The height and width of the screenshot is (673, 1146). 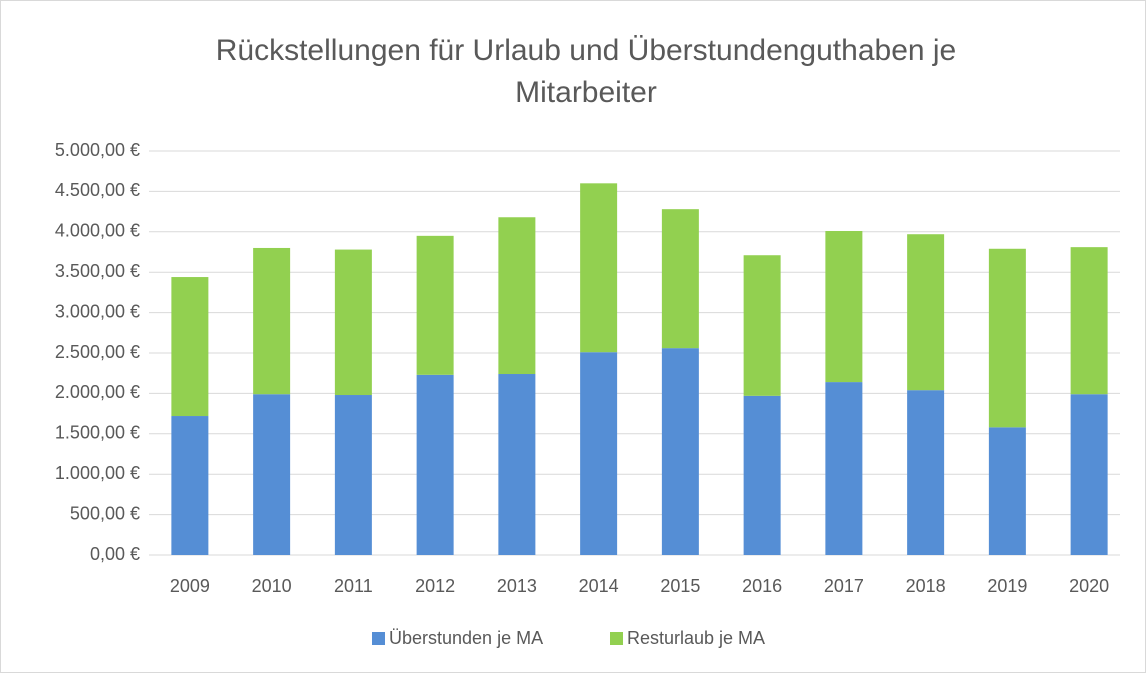 What do you see at coordinates (680, 586) in the screenshot?
I see `x-tick-label: 2015` at bounding box center [680, 586].